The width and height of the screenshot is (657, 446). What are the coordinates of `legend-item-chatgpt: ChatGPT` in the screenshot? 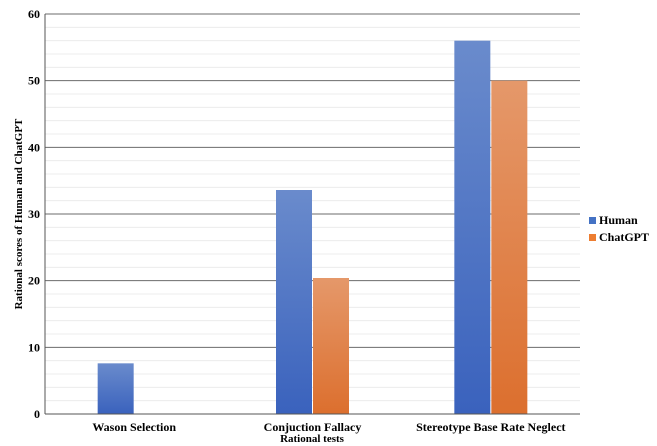 It's located at (619, 237).